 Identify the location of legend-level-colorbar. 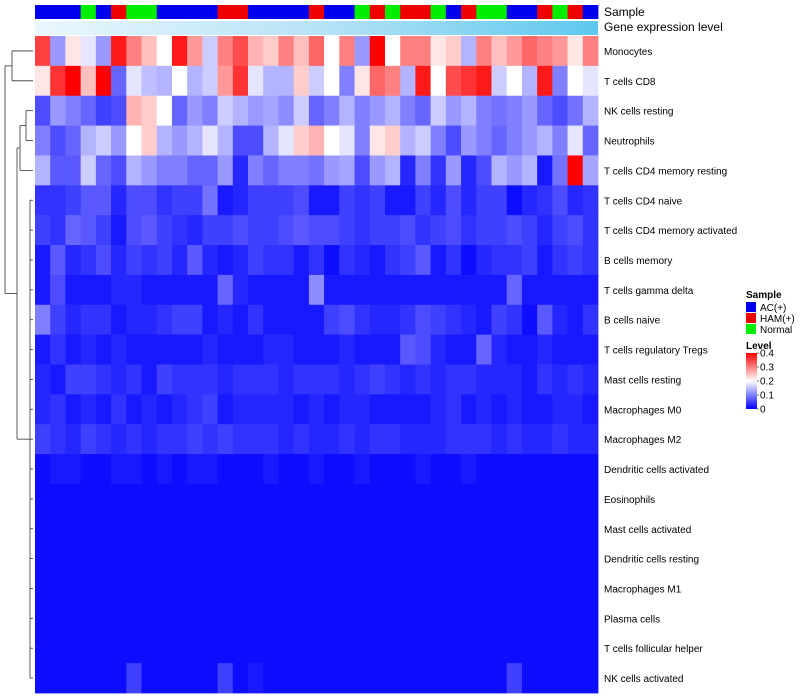
(751, 381).